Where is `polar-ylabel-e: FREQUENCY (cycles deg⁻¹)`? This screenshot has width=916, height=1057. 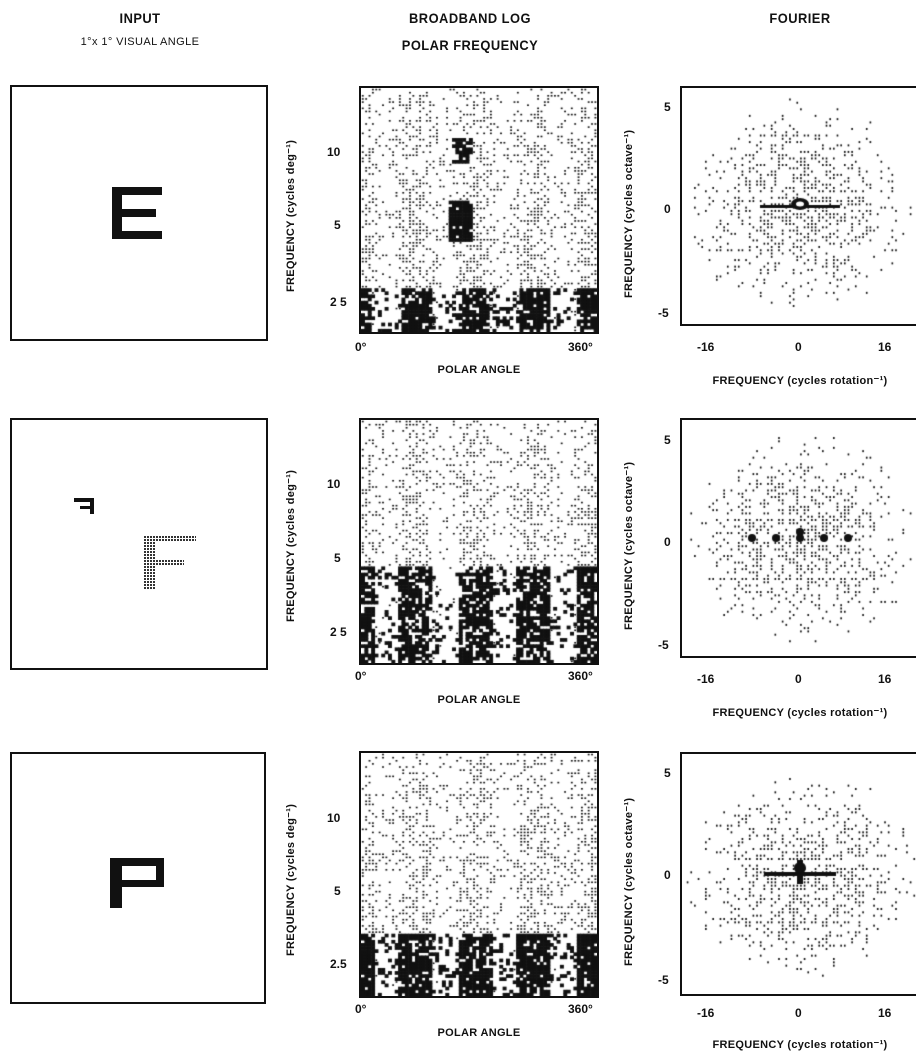
polar-ylabel-e: FREQUENCY (cycles deg⁻¹) is located at coordinates (291, 215).